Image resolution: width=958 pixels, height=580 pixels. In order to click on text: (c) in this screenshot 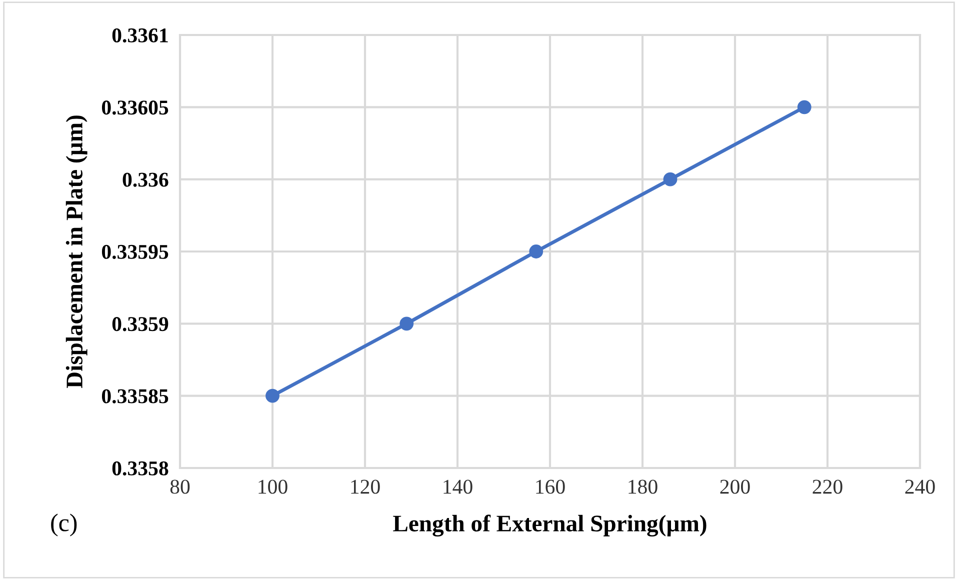, I will do `click(64, 525)`.